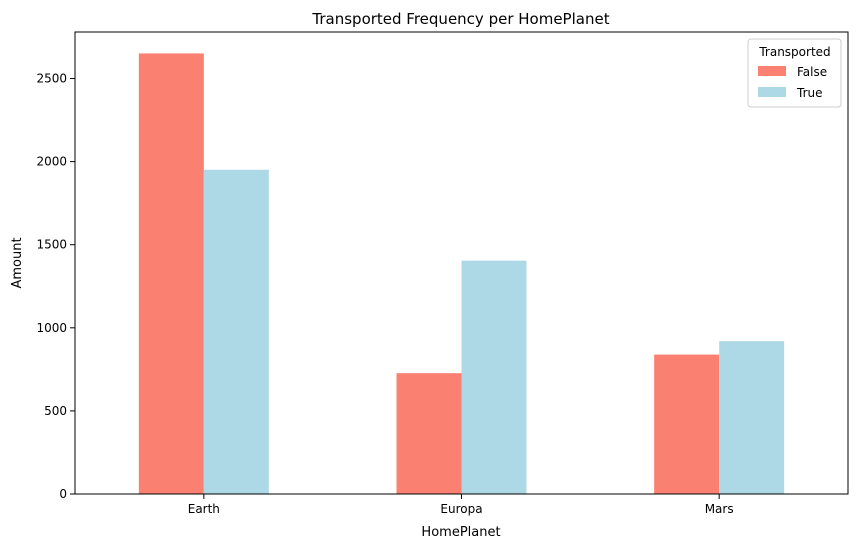 This screenshot has width=859, height=551. What do you see at coordinates (171, 273) in the screenshot?
I see `bar-earth-false` at bounding box center [171, 273].